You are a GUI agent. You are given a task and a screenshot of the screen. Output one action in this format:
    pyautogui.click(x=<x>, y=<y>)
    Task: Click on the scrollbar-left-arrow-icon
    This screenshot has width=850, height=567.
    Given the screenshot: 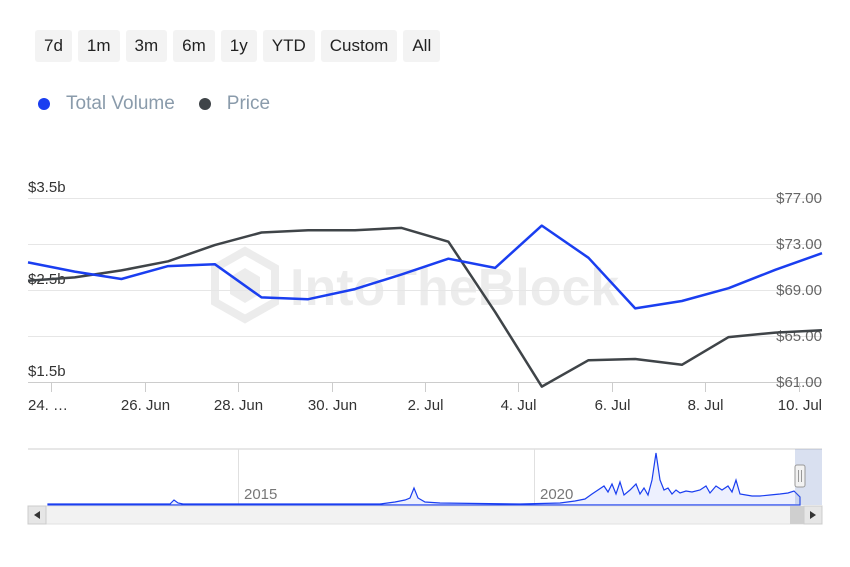 What is the action you would take?
    pyautogui.click(x=37, y=515)
    